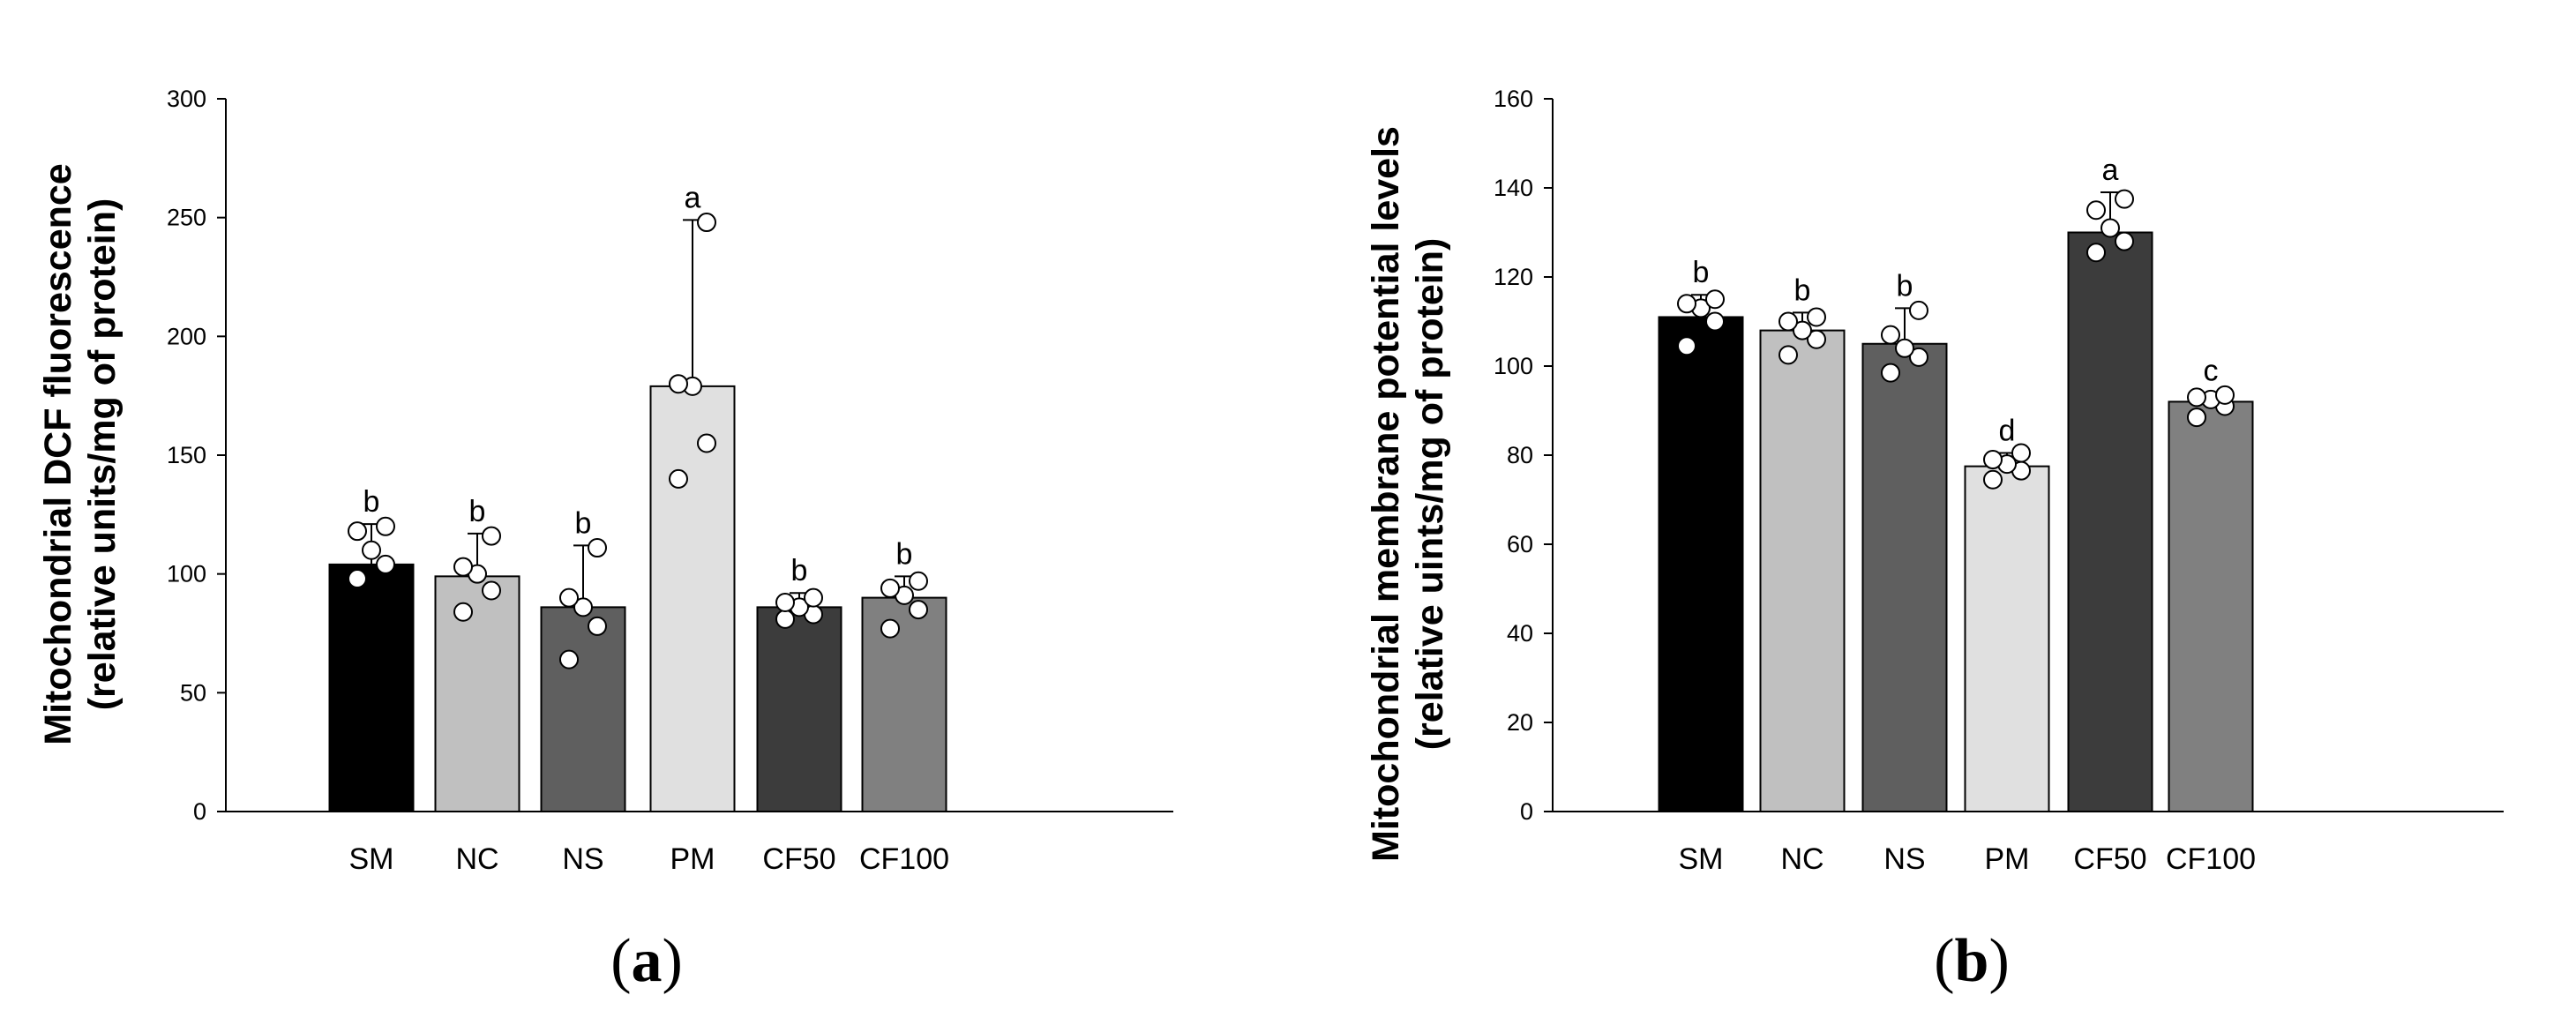 The width and height of the screenshot is (2576, 1025). I want to click on x-tick-label-b-cf100: CF100, so click(2211, 859).